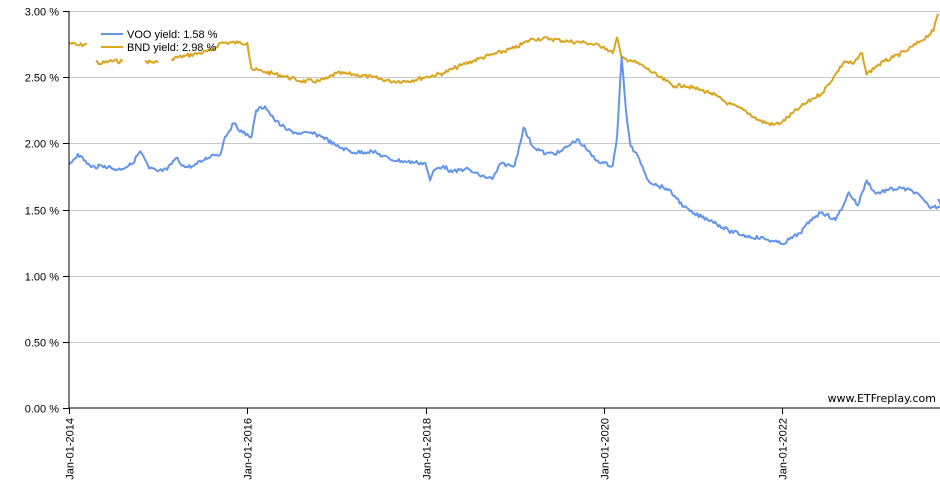 This screenshot has width=940, height=500. I want to click on legend-label: BND yield: 2.98 %, so click(171, 48).